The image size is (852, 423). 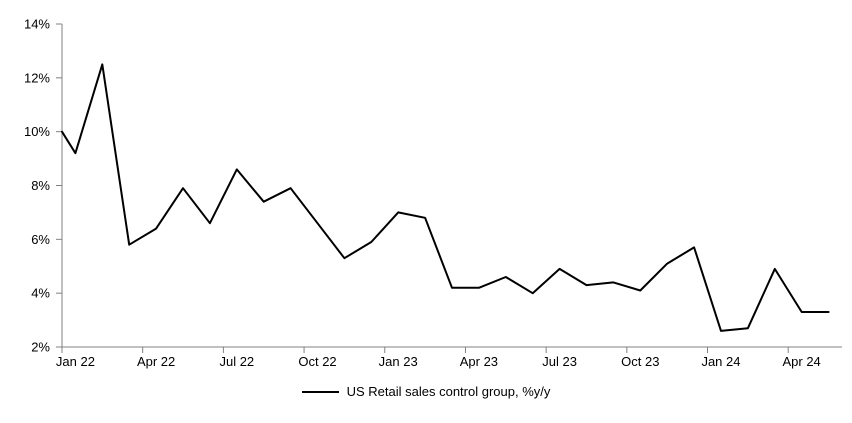 What do you see at coordinates (37, 24) in the screenshot?
I see `y-tick-label: 14%` at bounding box center [37, 24].